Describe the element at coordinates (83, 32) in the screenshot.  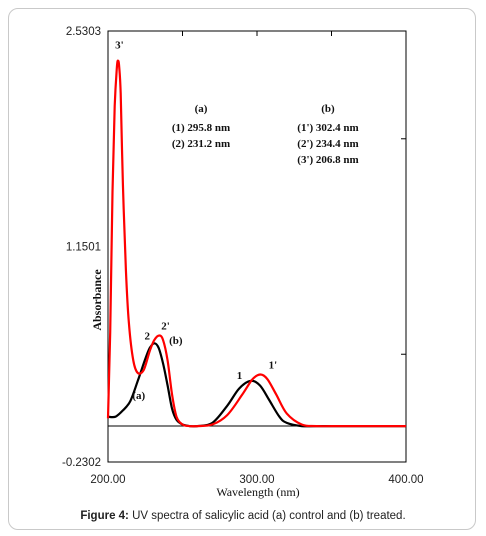
I see `y-tick-label: 2.5303` at that location.